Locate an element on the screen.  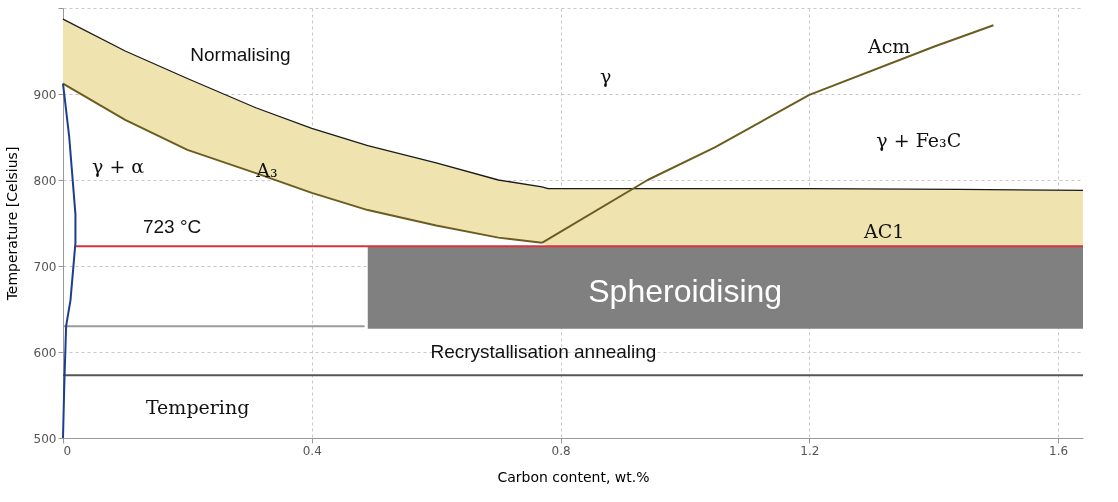
x-tick-label: 0 is located at coordinates (67, 450).